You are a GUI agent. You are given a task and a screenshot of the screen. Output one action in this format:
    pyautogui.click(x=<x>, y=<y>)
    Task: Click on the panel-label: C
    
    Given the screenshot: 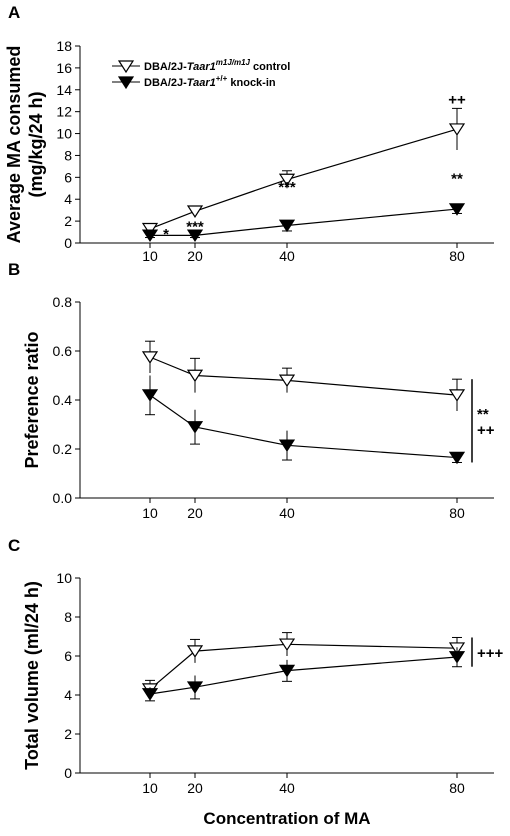 What is the action you would take?
    pyautogui.click(x=14, y=545)
    